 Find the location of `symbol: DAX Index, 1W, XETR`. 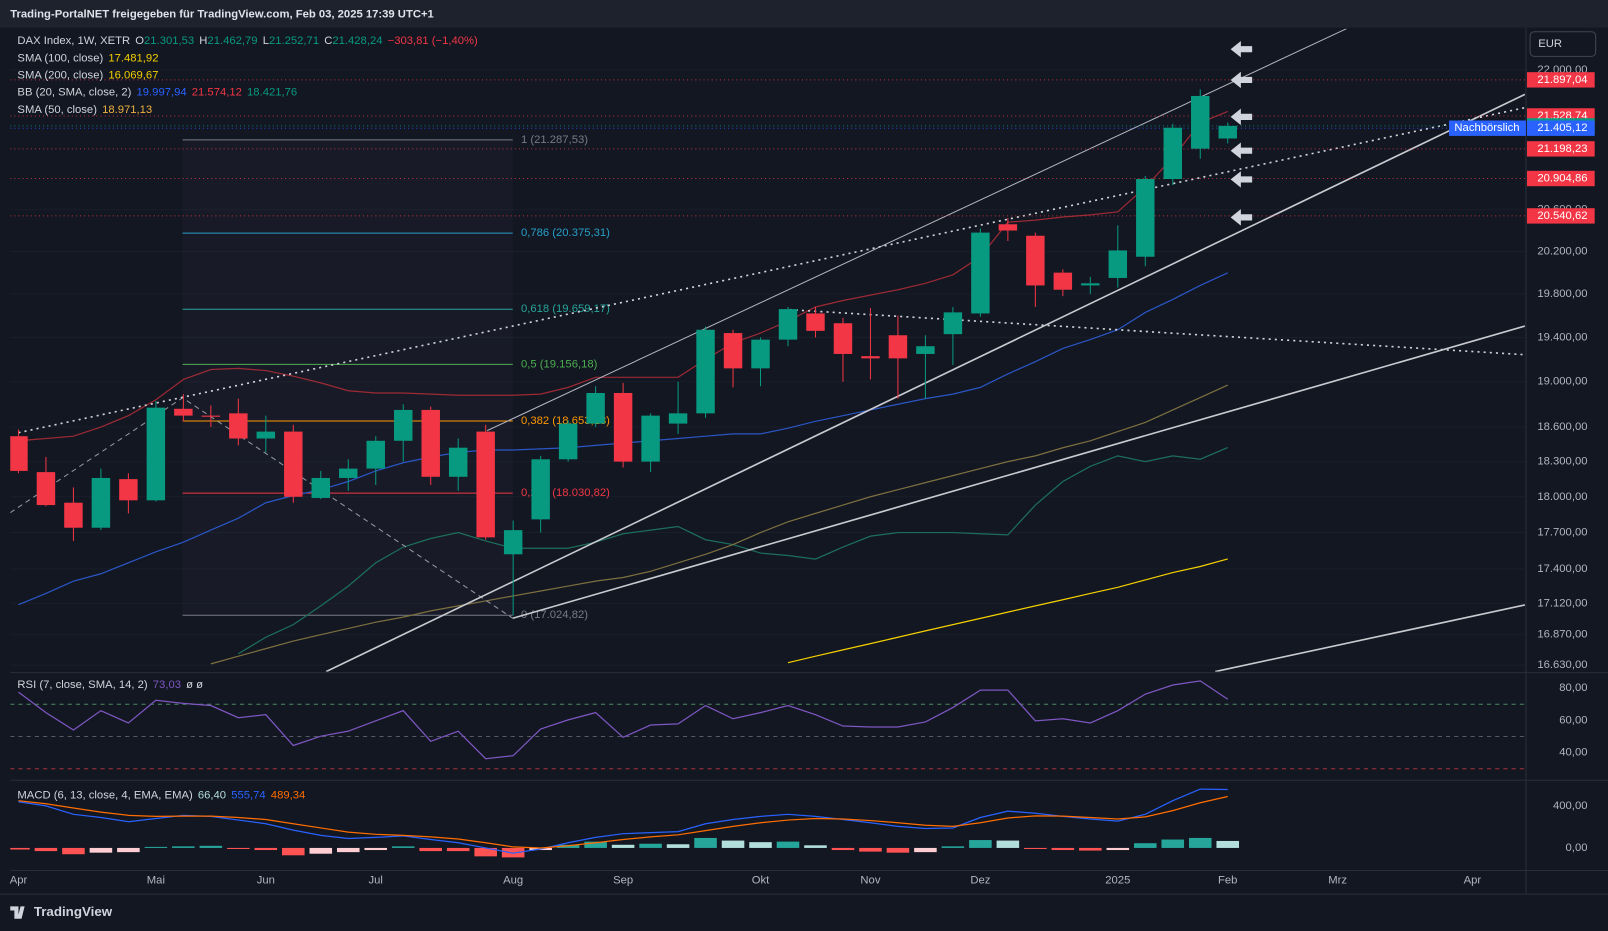

symbol: DAX Index, 1W, XETR is located at coordinates (73, 41).